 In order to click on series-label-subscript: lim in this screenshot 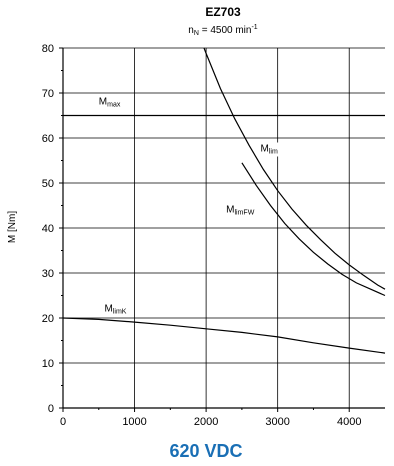, I will do `click(273, 152)`.